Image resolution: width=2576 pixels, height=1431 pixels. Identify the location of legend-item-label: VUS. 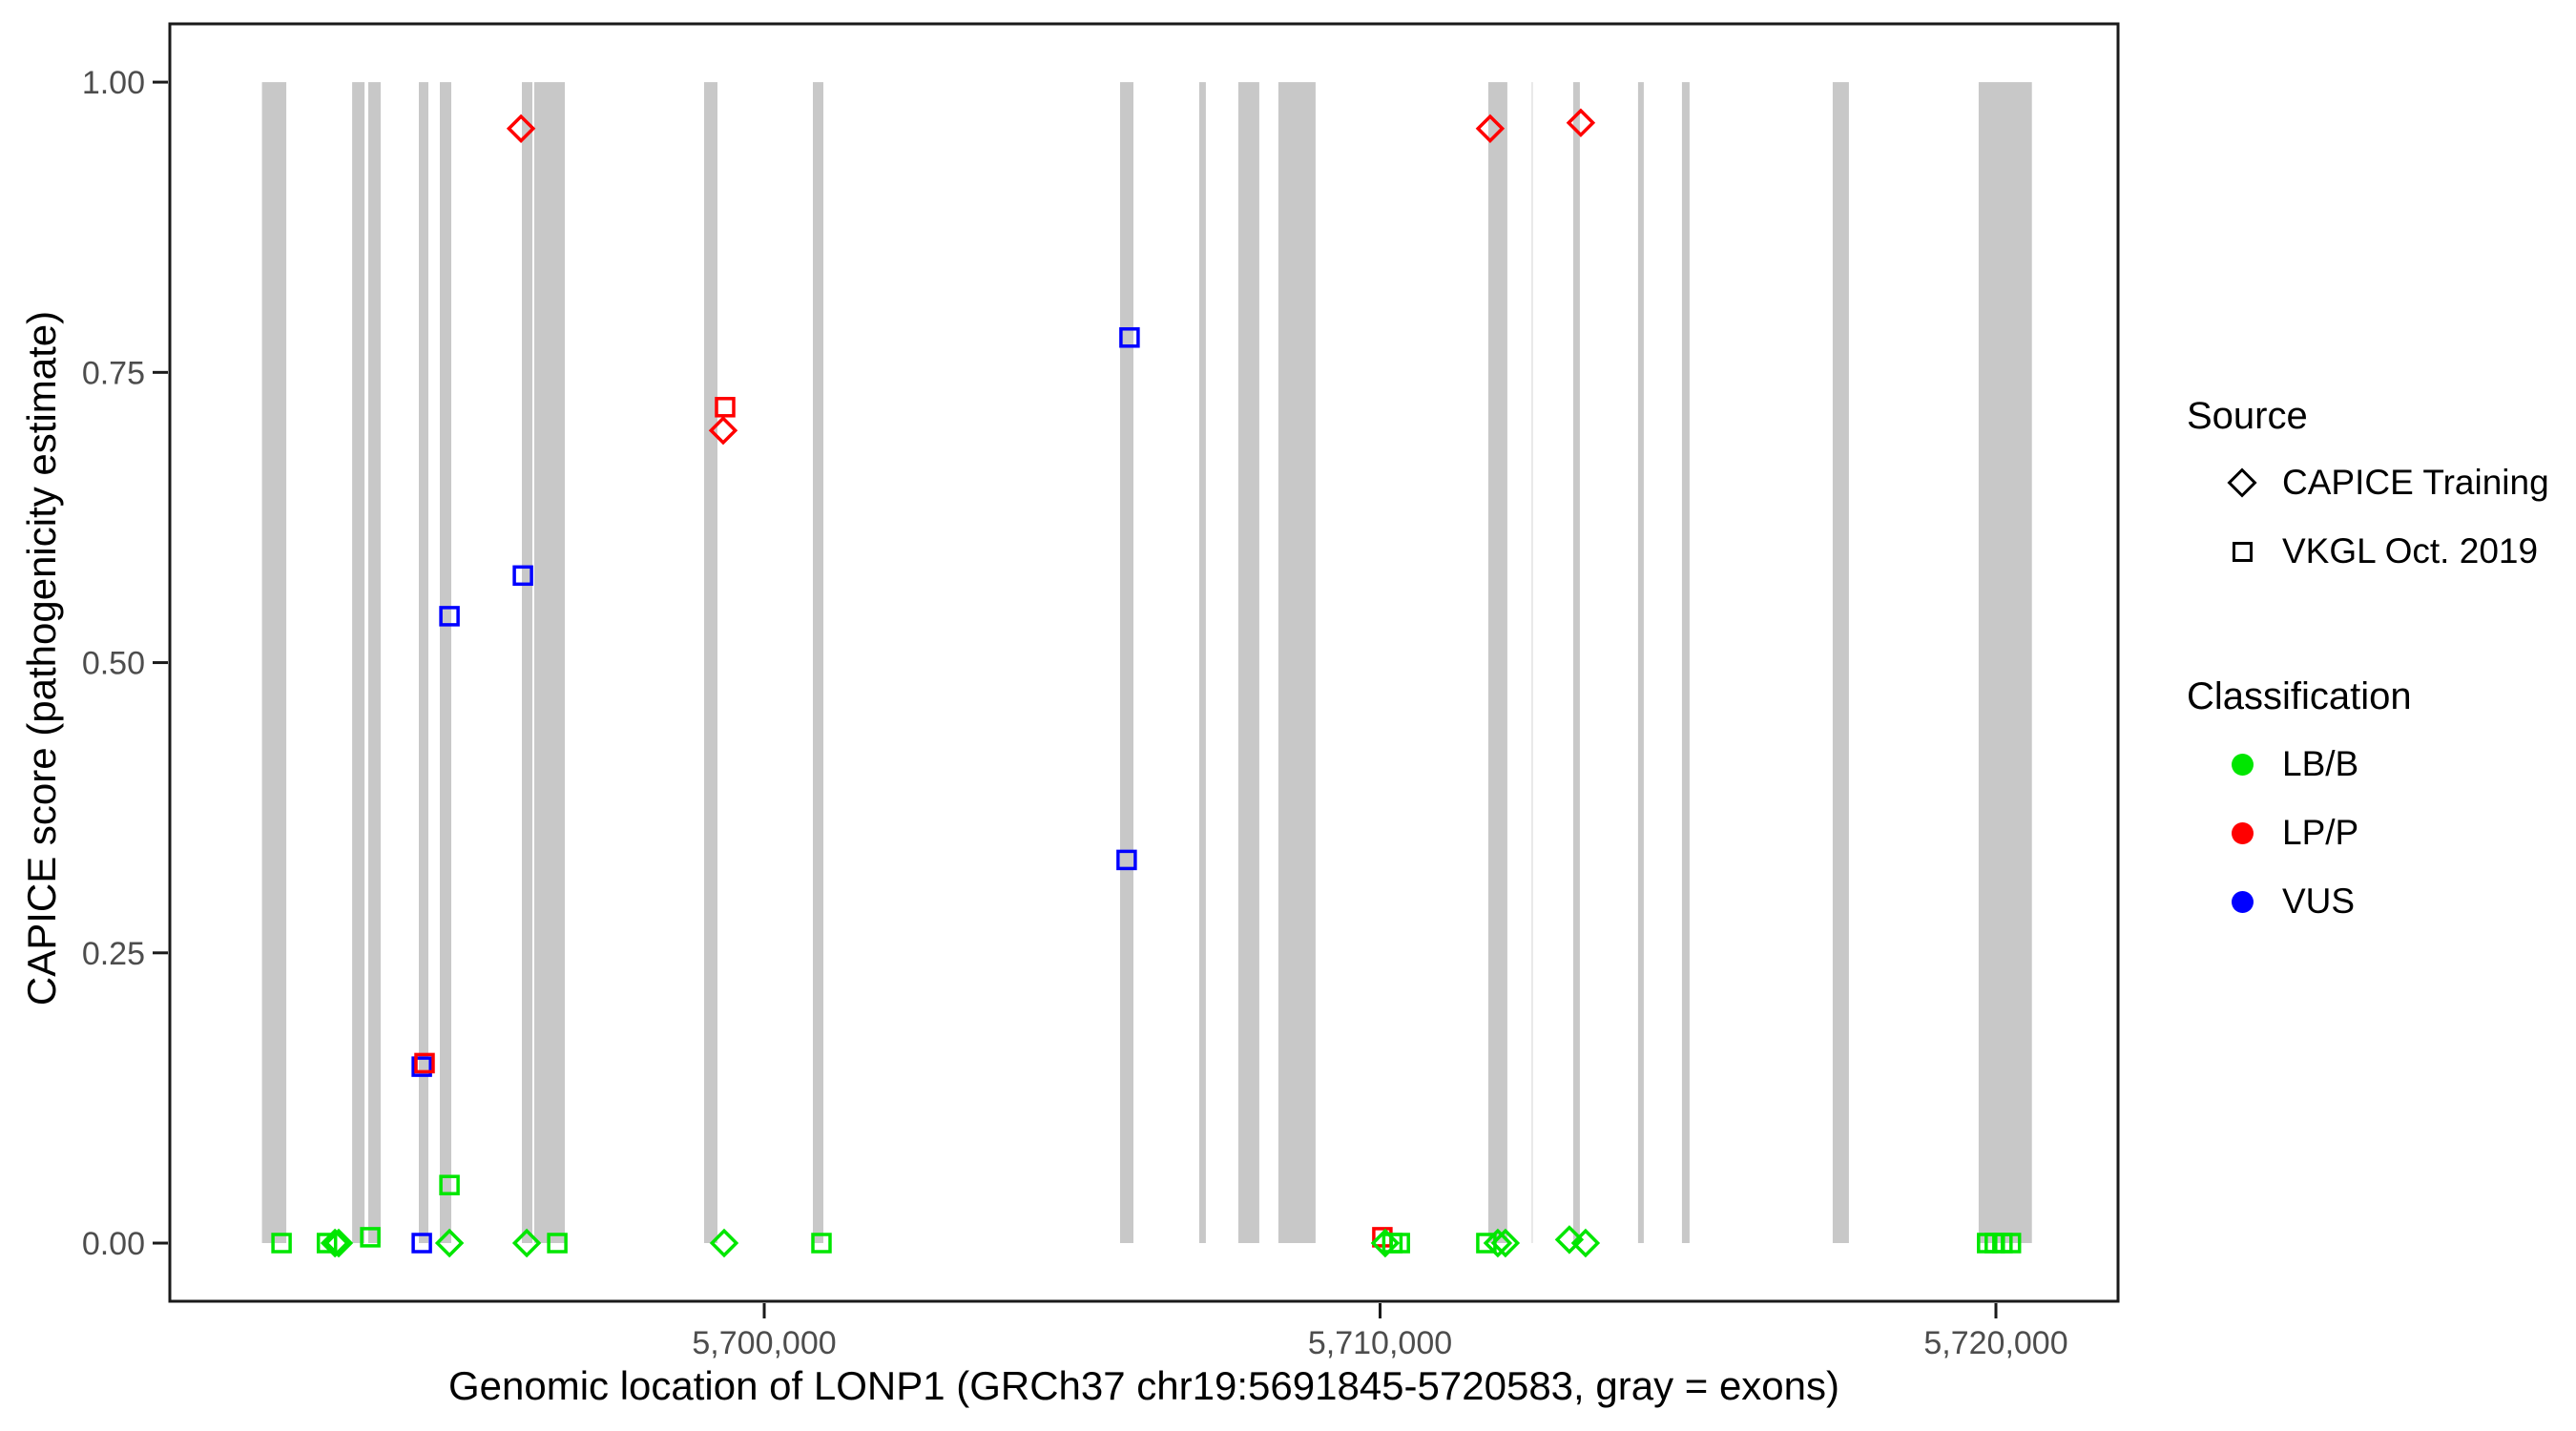
(2319, 901).